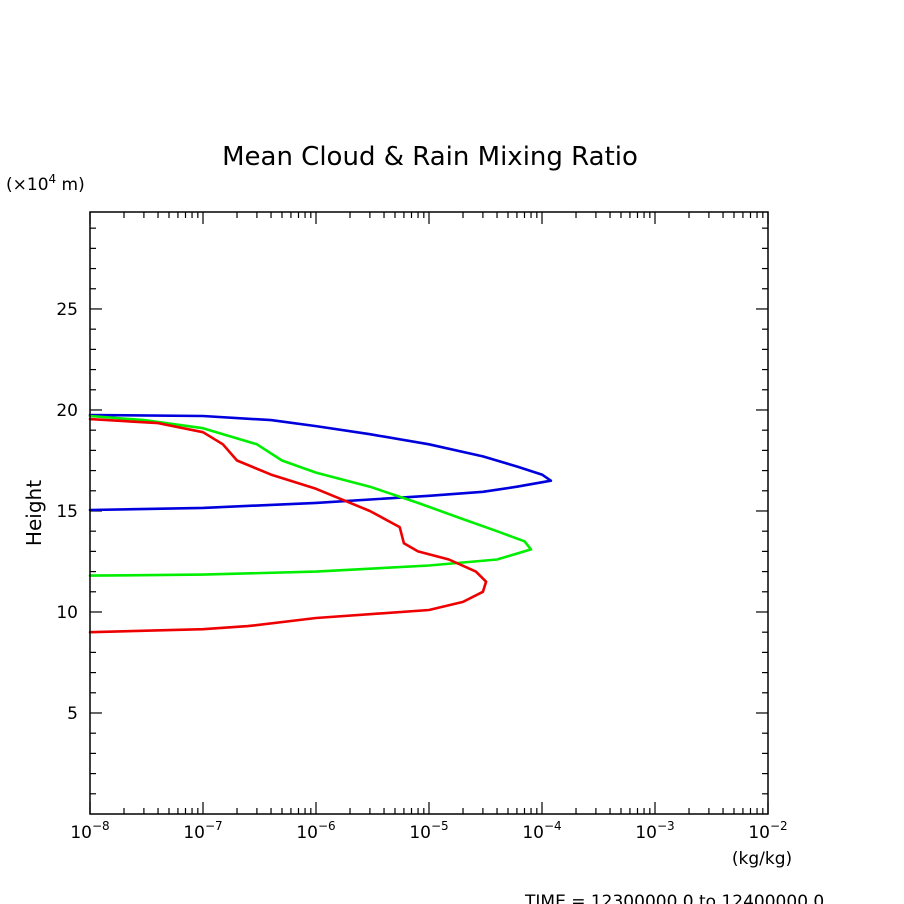 Image resolution: width=904 pixels, height=904 pixels. Describe the element at coordinates (315, 831) in the screenshot. I see `x-tick-label: 10⁻⁶` at that location.